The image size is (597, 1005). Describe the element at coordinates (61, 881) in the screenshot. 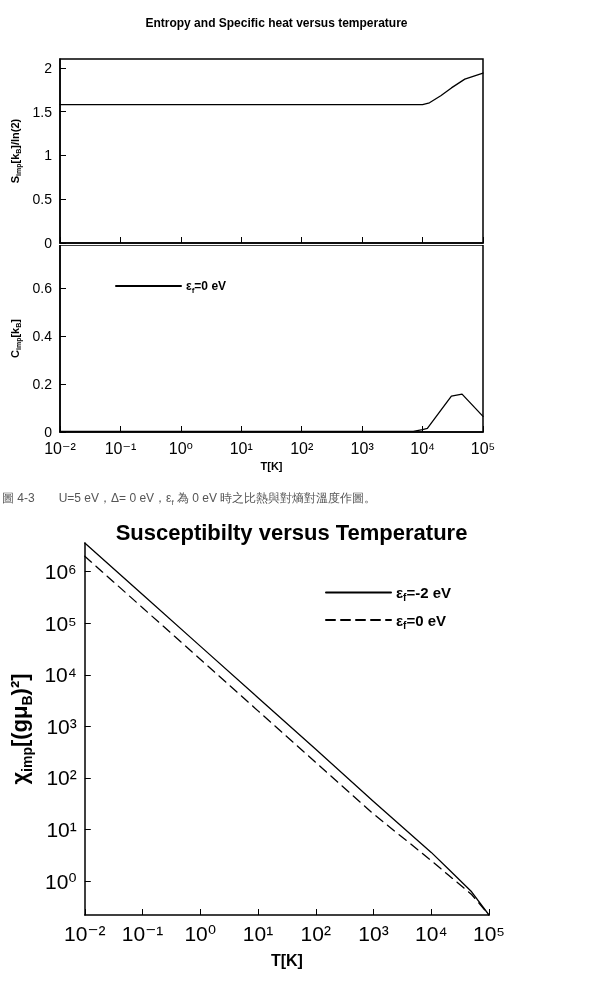

I see `y-tick-label: 10⁰` at that location.